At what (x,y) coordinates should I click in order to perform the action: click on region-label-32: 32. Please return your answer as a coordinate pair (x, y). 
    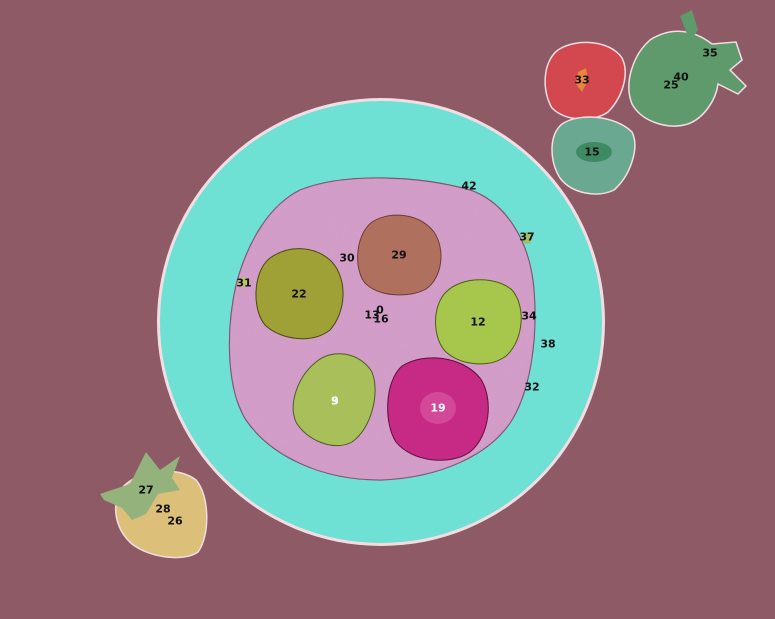
    Looking at the image, I should click on (532, 387).